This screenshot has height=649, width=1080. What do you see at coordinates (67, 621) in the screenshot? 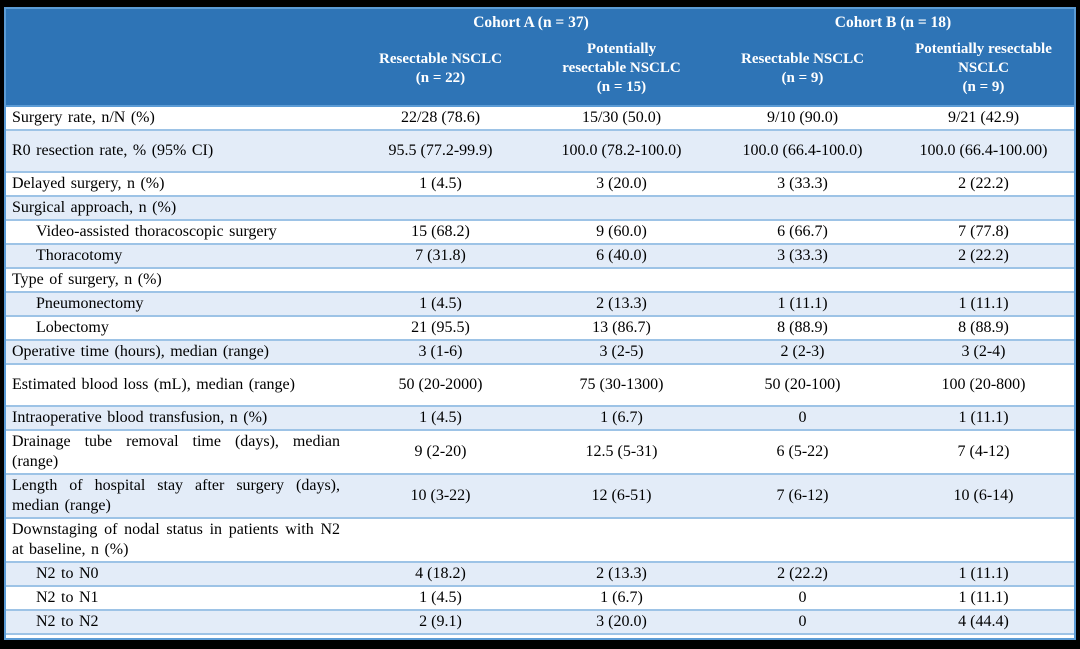
I see `row-label: N2 to N2` at bounding box center [67, 621].